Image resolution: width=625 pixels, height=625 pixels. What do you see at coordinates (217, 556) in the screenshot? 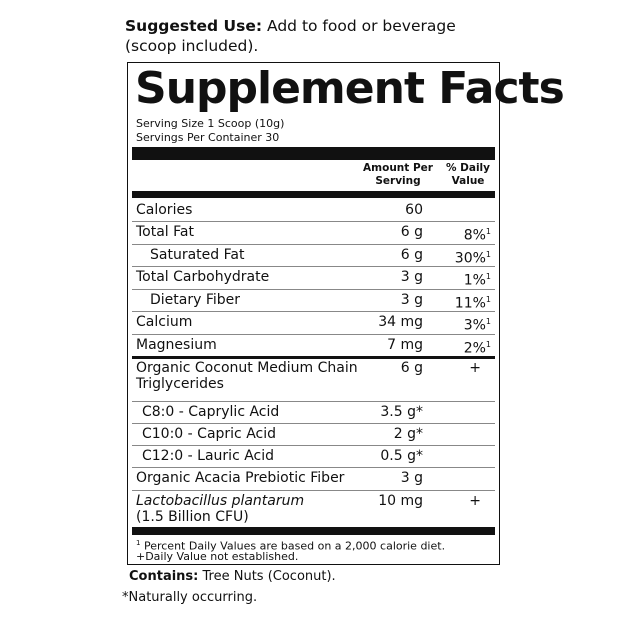
I see `footnote-2: +Daily Value not established.` at bounding box center [217, 556].